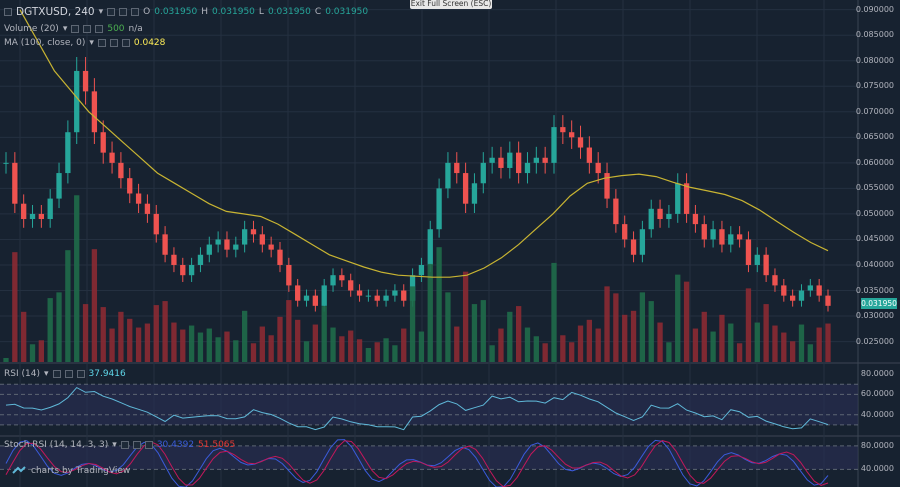 This screenshot has width=900, height=487. I want to click on price-tick-label: 0.090000, so click(874, 9).